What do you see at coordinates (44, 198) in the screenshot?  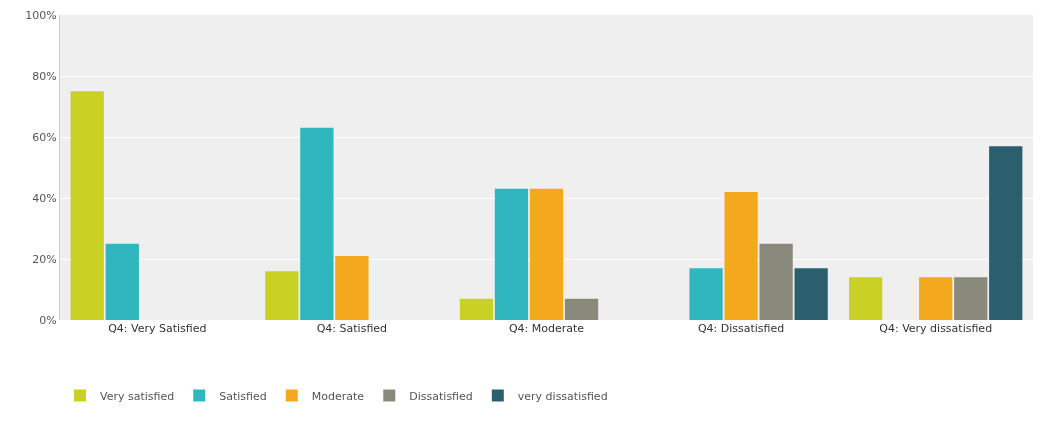 I see `y-tick-label: 40%` at bounding box center [44, 198].